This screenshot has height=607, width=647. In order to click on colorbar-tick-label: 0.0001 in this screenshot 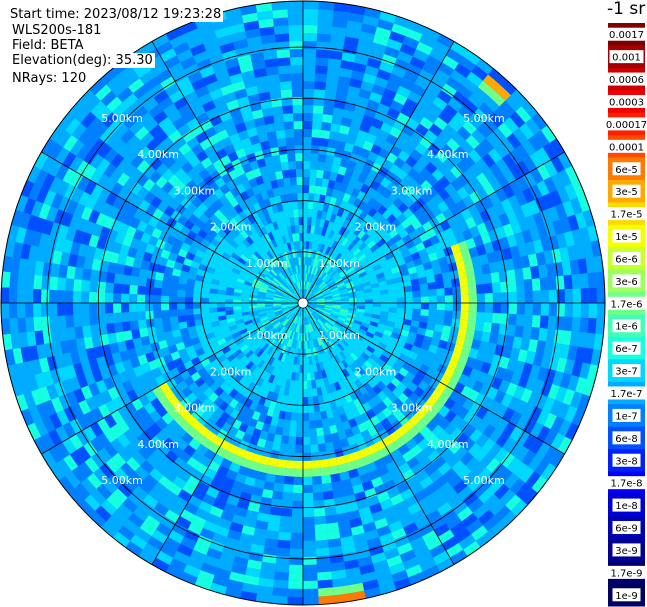, I will do `click(626, 147)`.